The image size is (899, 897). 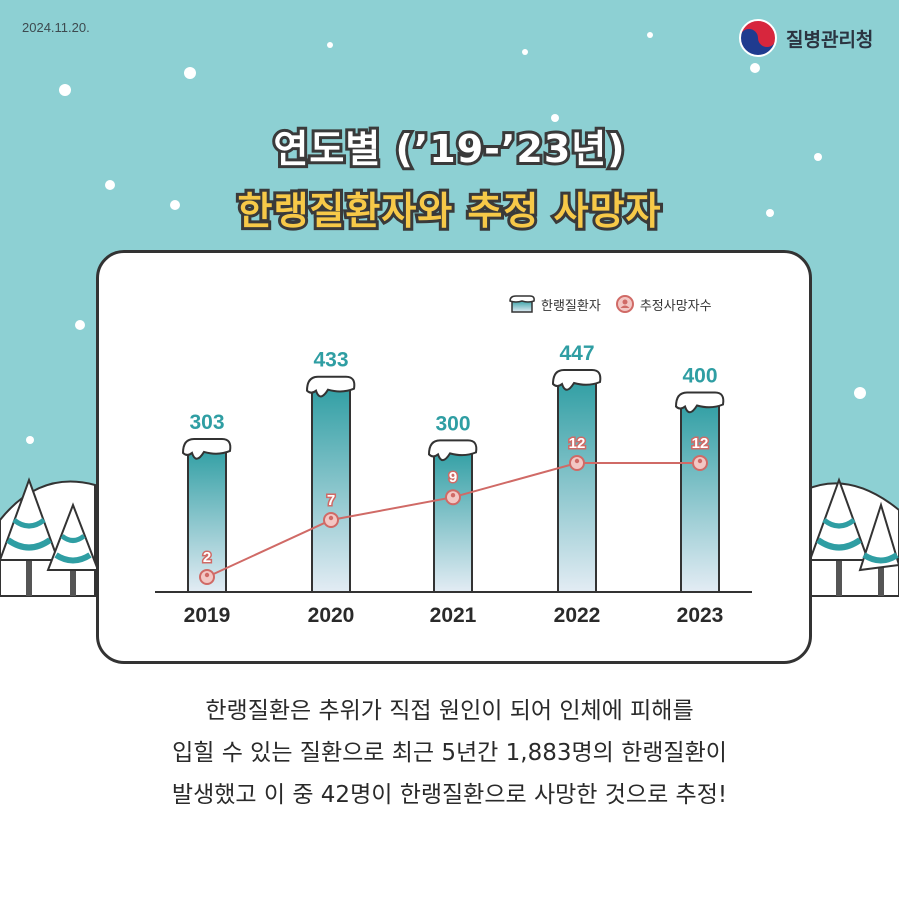 What do you see at coordinates (448, 149) in the screenshot?
I see `title-line-1: 연도별 (’19-’23년)` at bounding box center [448, 149].